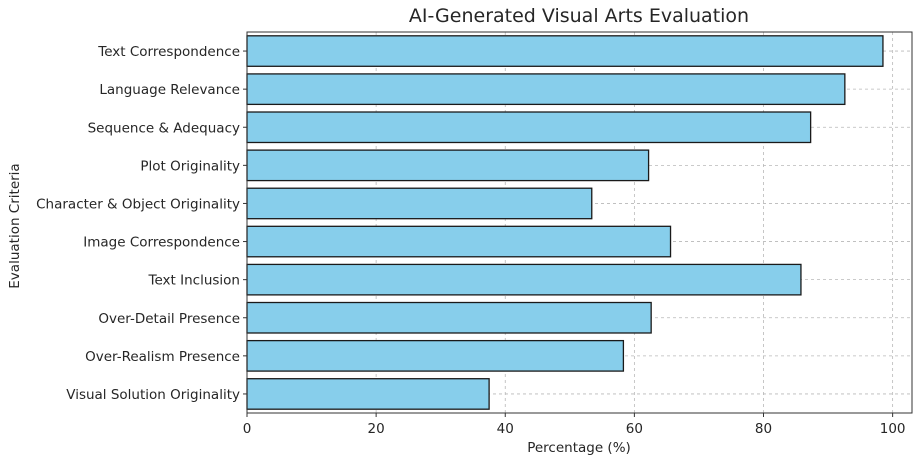  Describe the element at coordinates (376, 429) in the screenshot. I see `x-tick-label: 20` at that location.